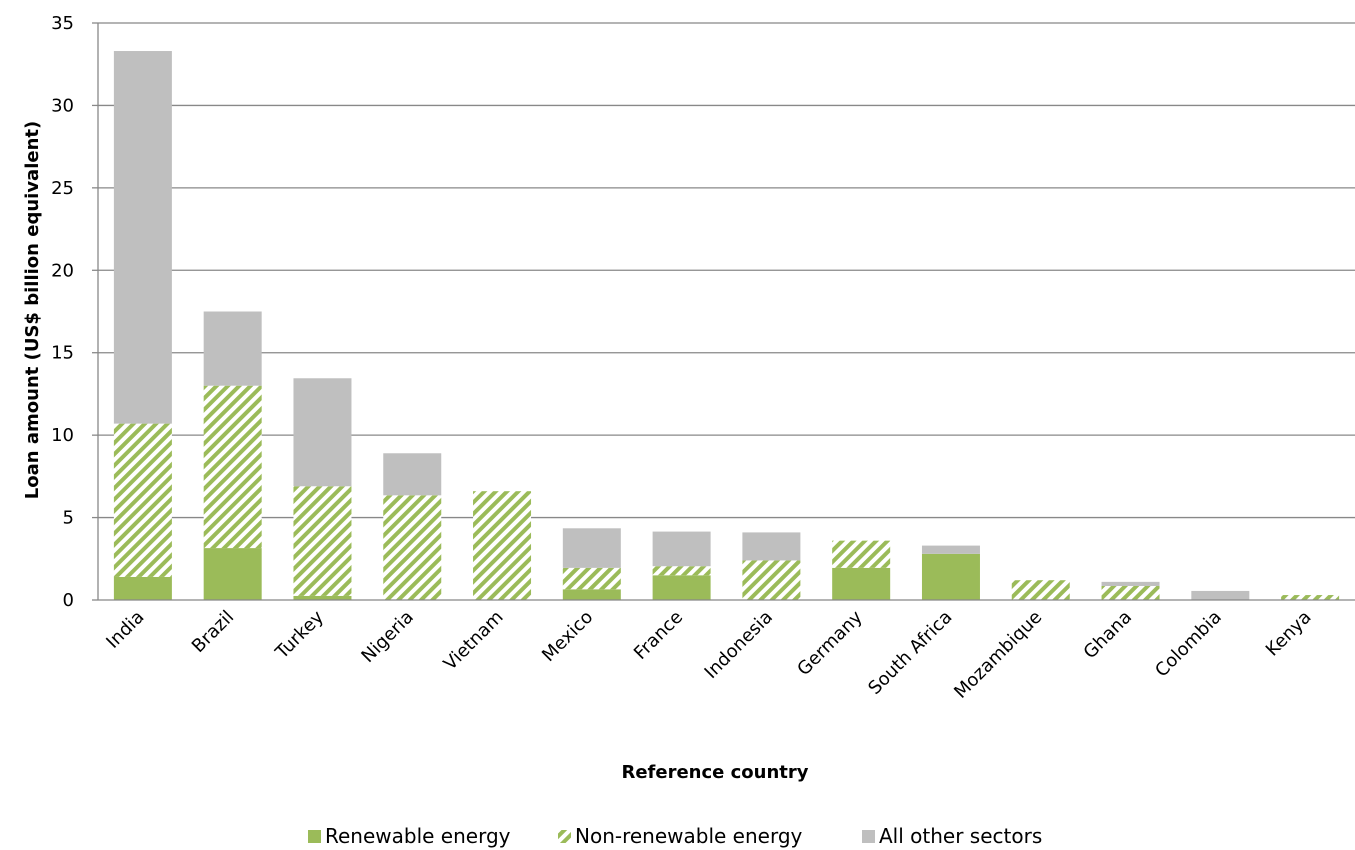  I want to click on y-tick-label: 30, so click(62, 105).